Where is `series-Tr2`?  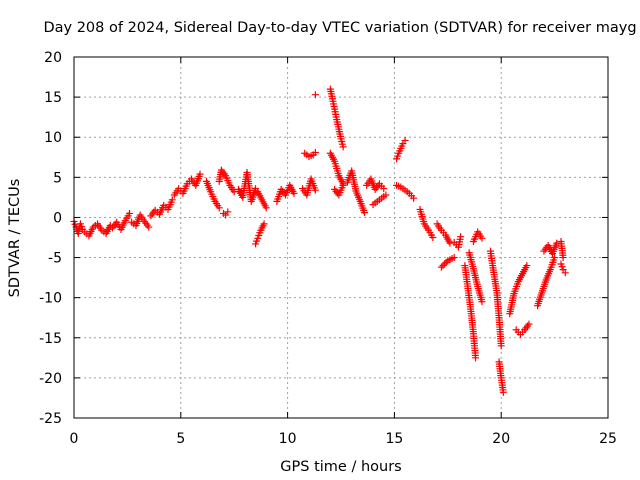 series-Tr2 is located at coordinates (121, 221).